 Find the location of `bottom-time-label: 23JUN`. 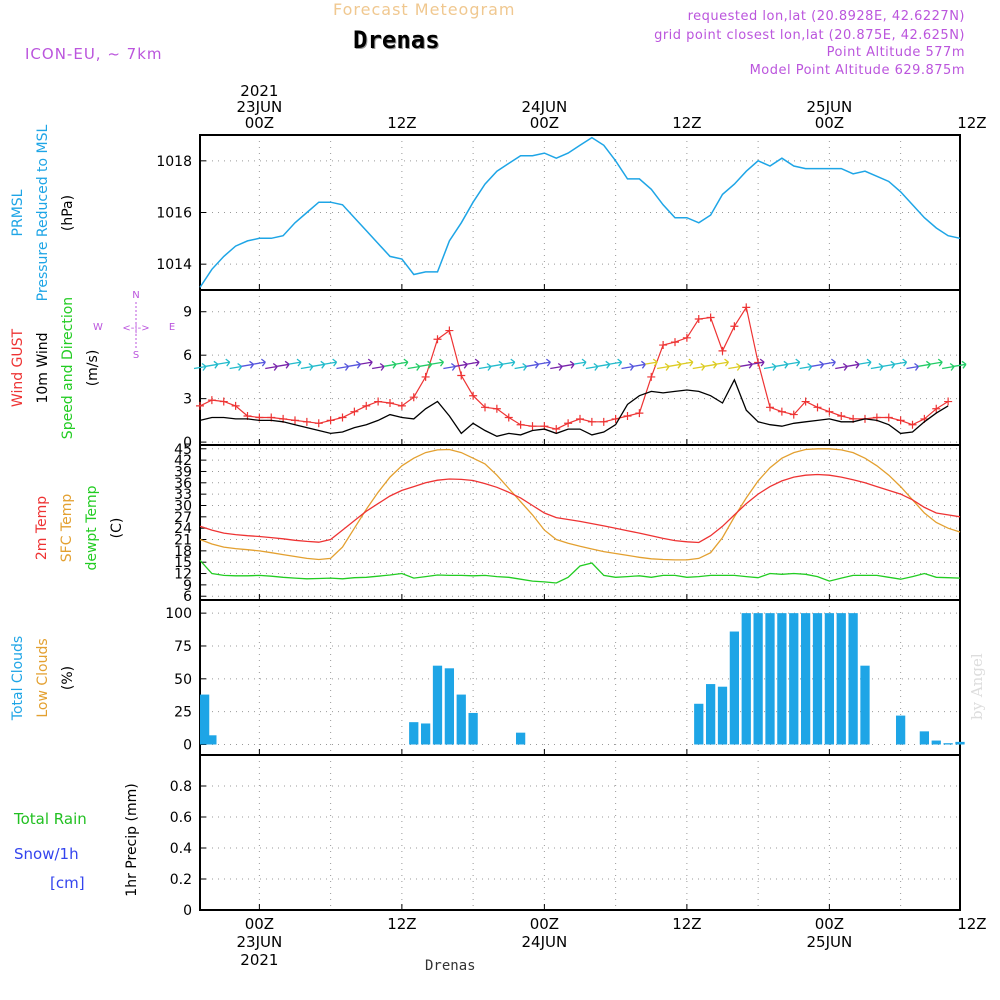

bottom-time-label: 23JUN is located at coordinates (260, 942).